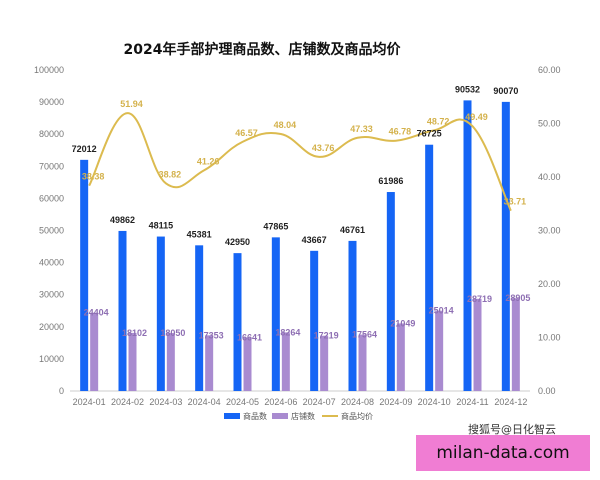 The image size is (600, 480). I want to click on right-axis-tick-label: 40.00, so click(549, 177).